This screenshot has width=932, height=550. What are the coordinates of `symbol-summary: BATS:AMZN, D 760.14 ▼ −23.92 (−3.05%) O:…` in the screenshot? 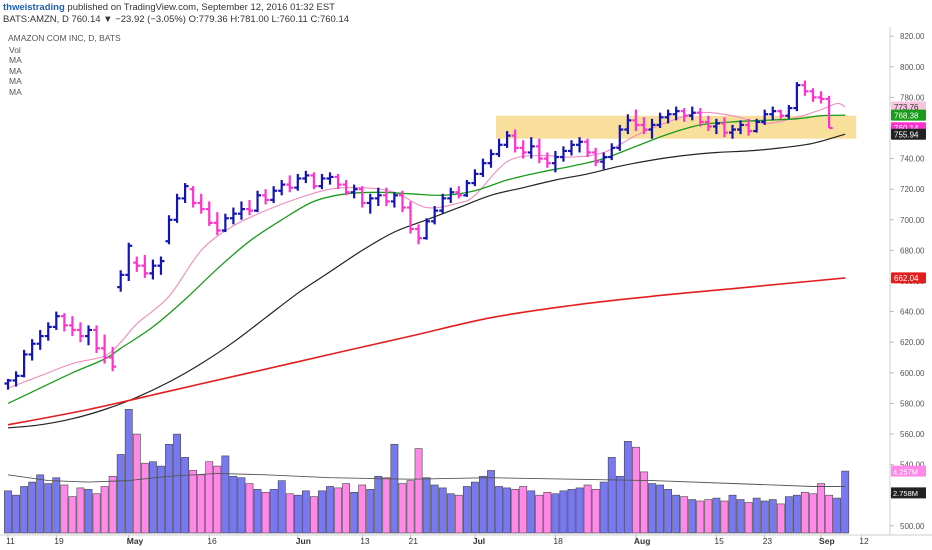 It's located at (176, 19).